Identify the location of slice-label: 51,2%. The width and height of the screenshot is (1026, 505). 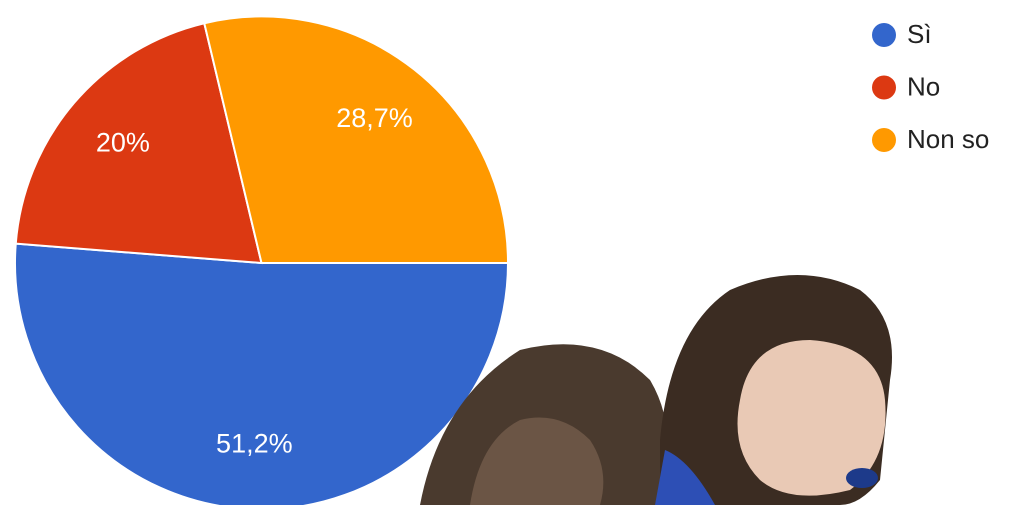
(254, 443).